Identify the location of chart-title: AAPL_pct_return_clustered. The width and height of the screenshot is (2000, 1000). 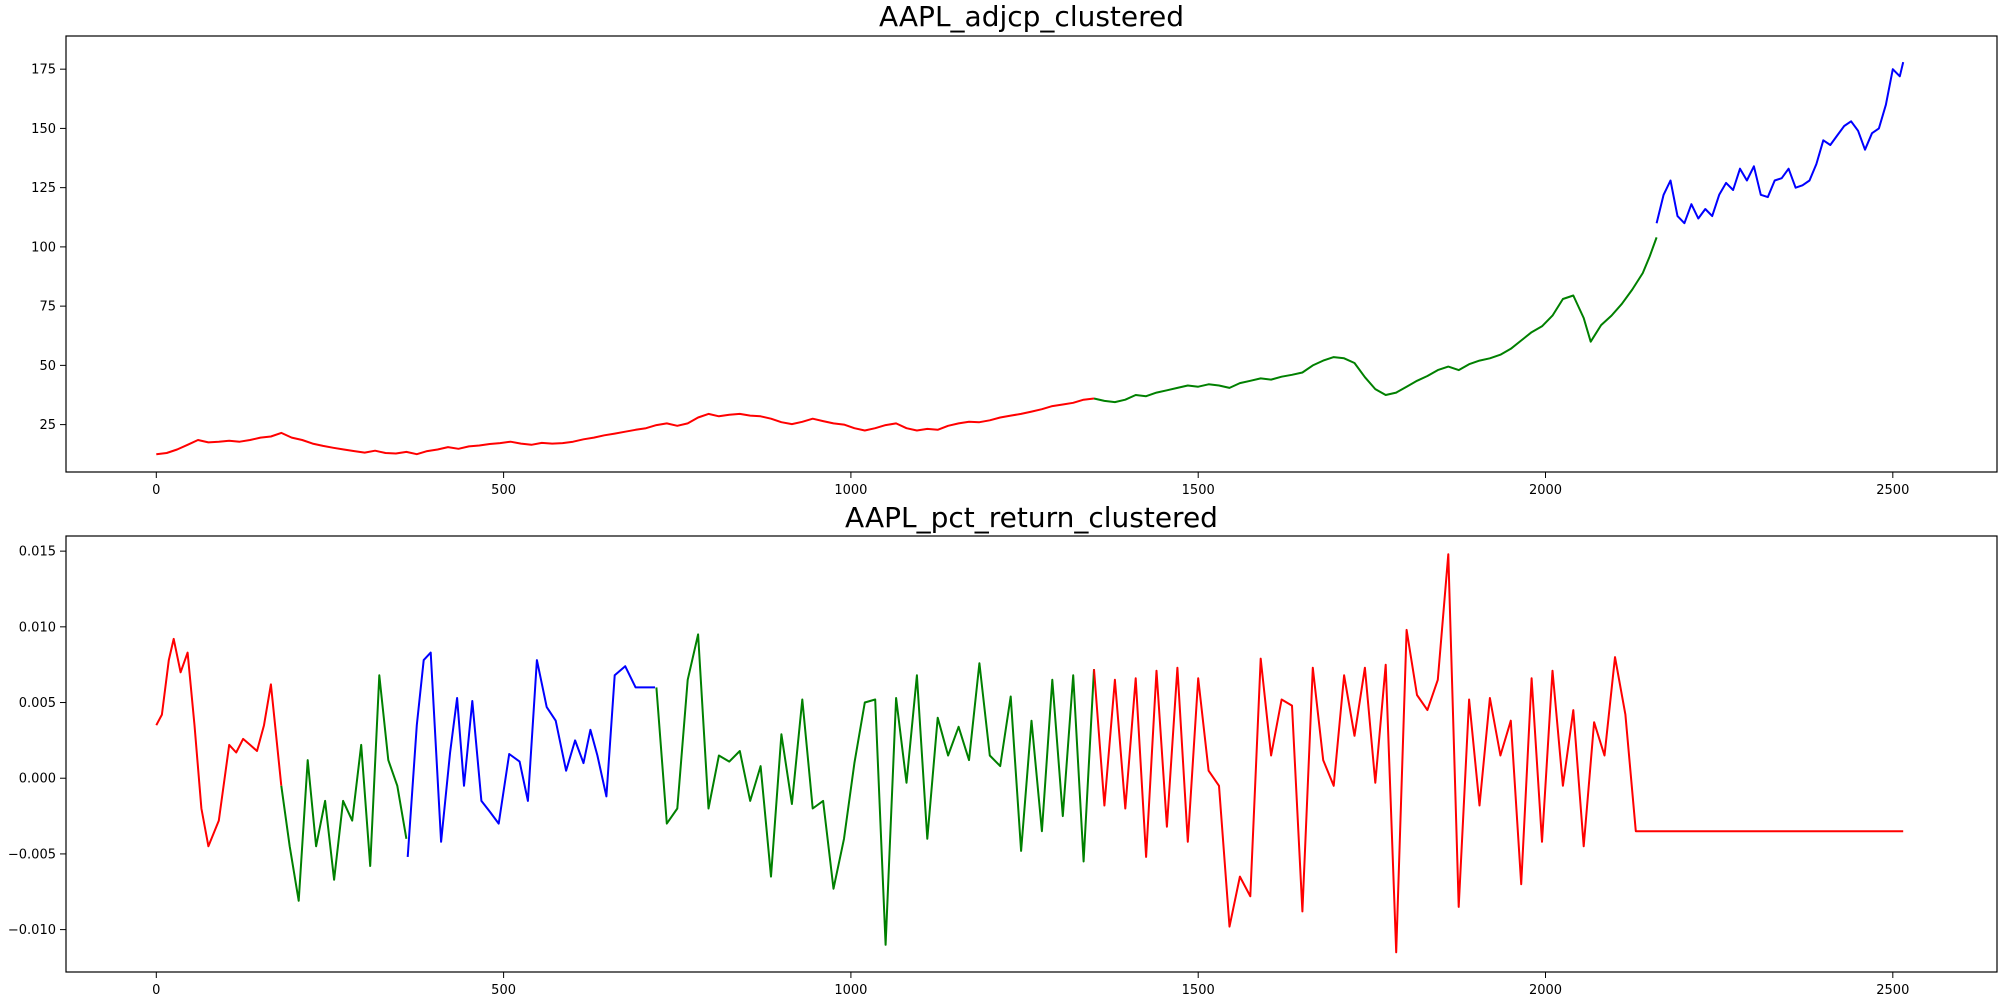
(1031, 517).